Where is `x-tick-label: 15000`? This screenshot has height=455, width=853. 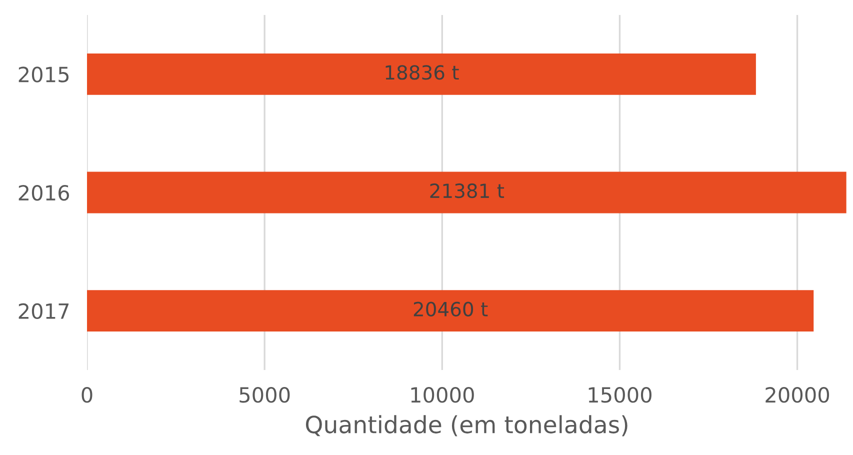 x-tick-label: 15000 is located at coordinates (620, 395).